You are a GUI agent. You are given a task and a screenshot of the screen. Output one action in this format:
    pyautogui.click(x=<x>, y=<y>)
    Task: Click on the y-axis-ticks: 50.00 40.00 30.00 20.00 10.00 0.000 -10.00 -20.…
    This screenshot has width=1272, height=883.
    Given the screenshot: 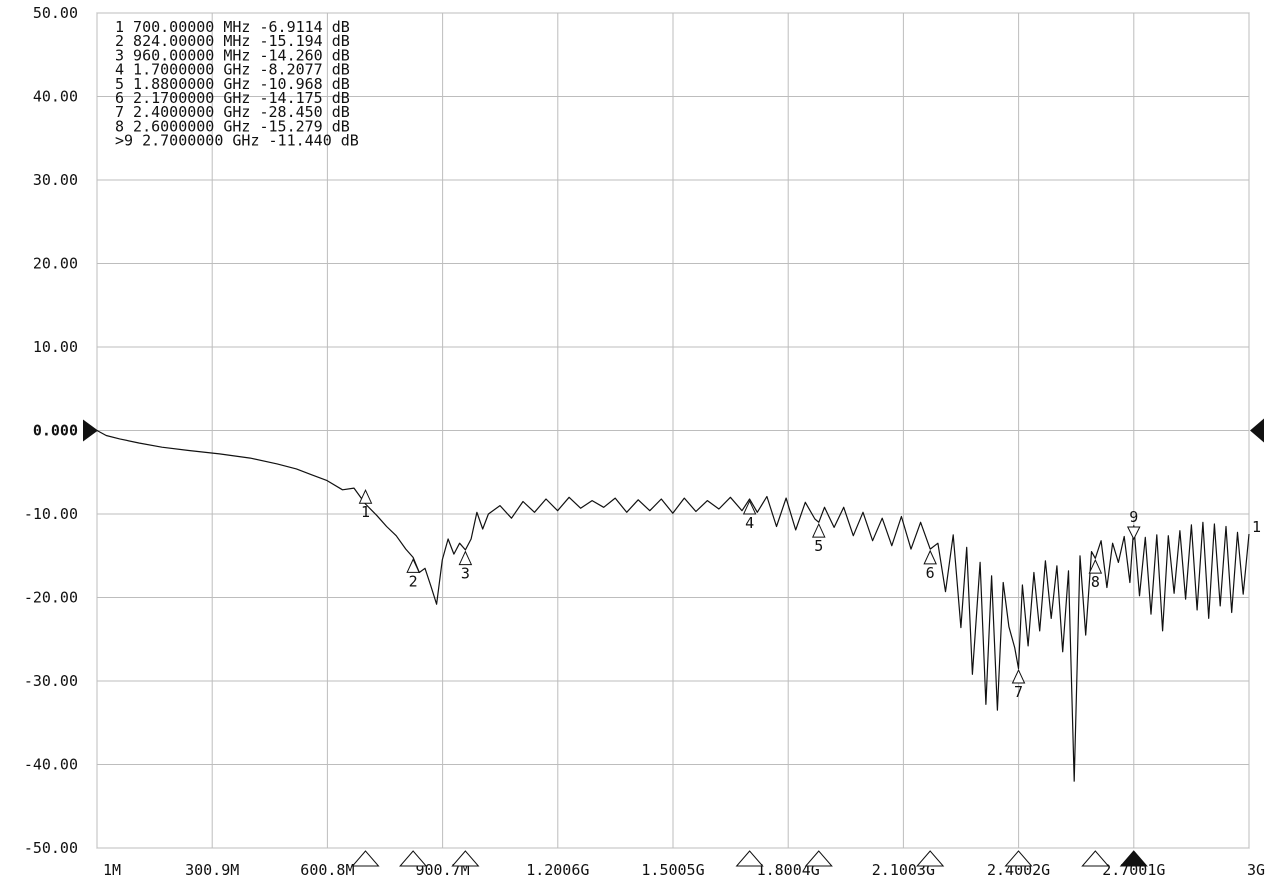 What is the action you would take?
    pyautogui.click(x=51, y=430)
    